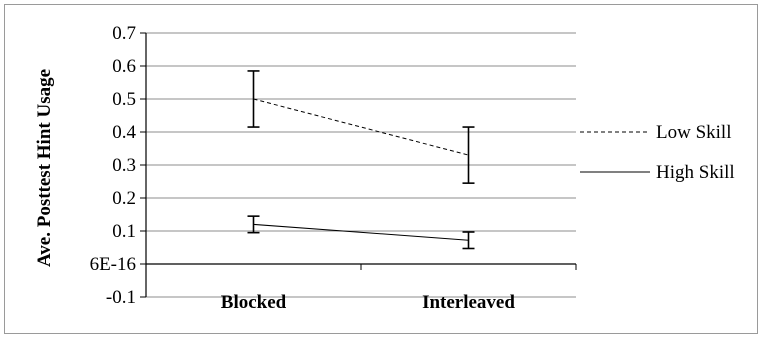 The width and height of the screenshot is (764, 340). Describe the element at coordinates (124, 132) in the screenshot. I see `y-tick-label: 0.4` at that location.